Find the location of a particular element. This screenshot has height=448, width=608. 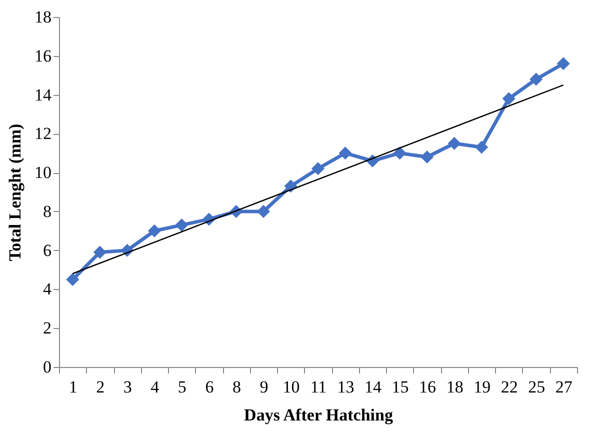

x-tick-label: 2 is located at coordinates (100, 387).